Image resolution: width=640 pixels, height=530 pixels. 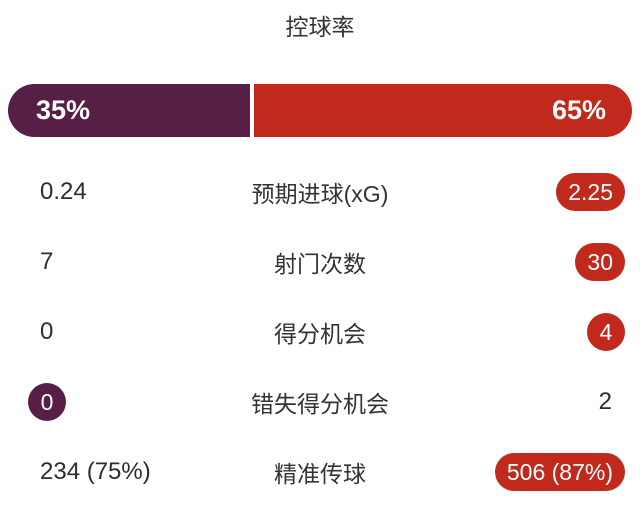 I want to click on home-value-cell: 234 (75%), so click(x=89, y=472).